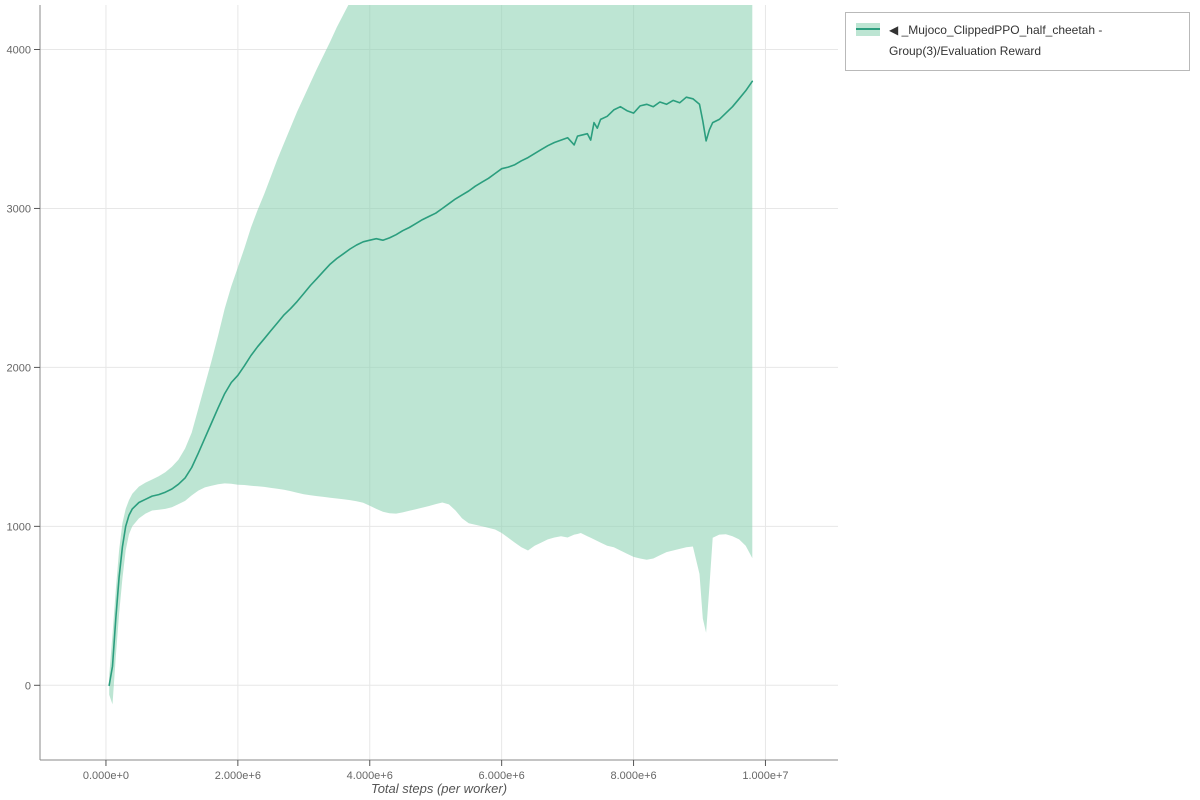  What do you see at coordinates (633, 776) in the screenshot?
I see `x-tick-label: 8.000e+6` at bounding box center [633, 776].